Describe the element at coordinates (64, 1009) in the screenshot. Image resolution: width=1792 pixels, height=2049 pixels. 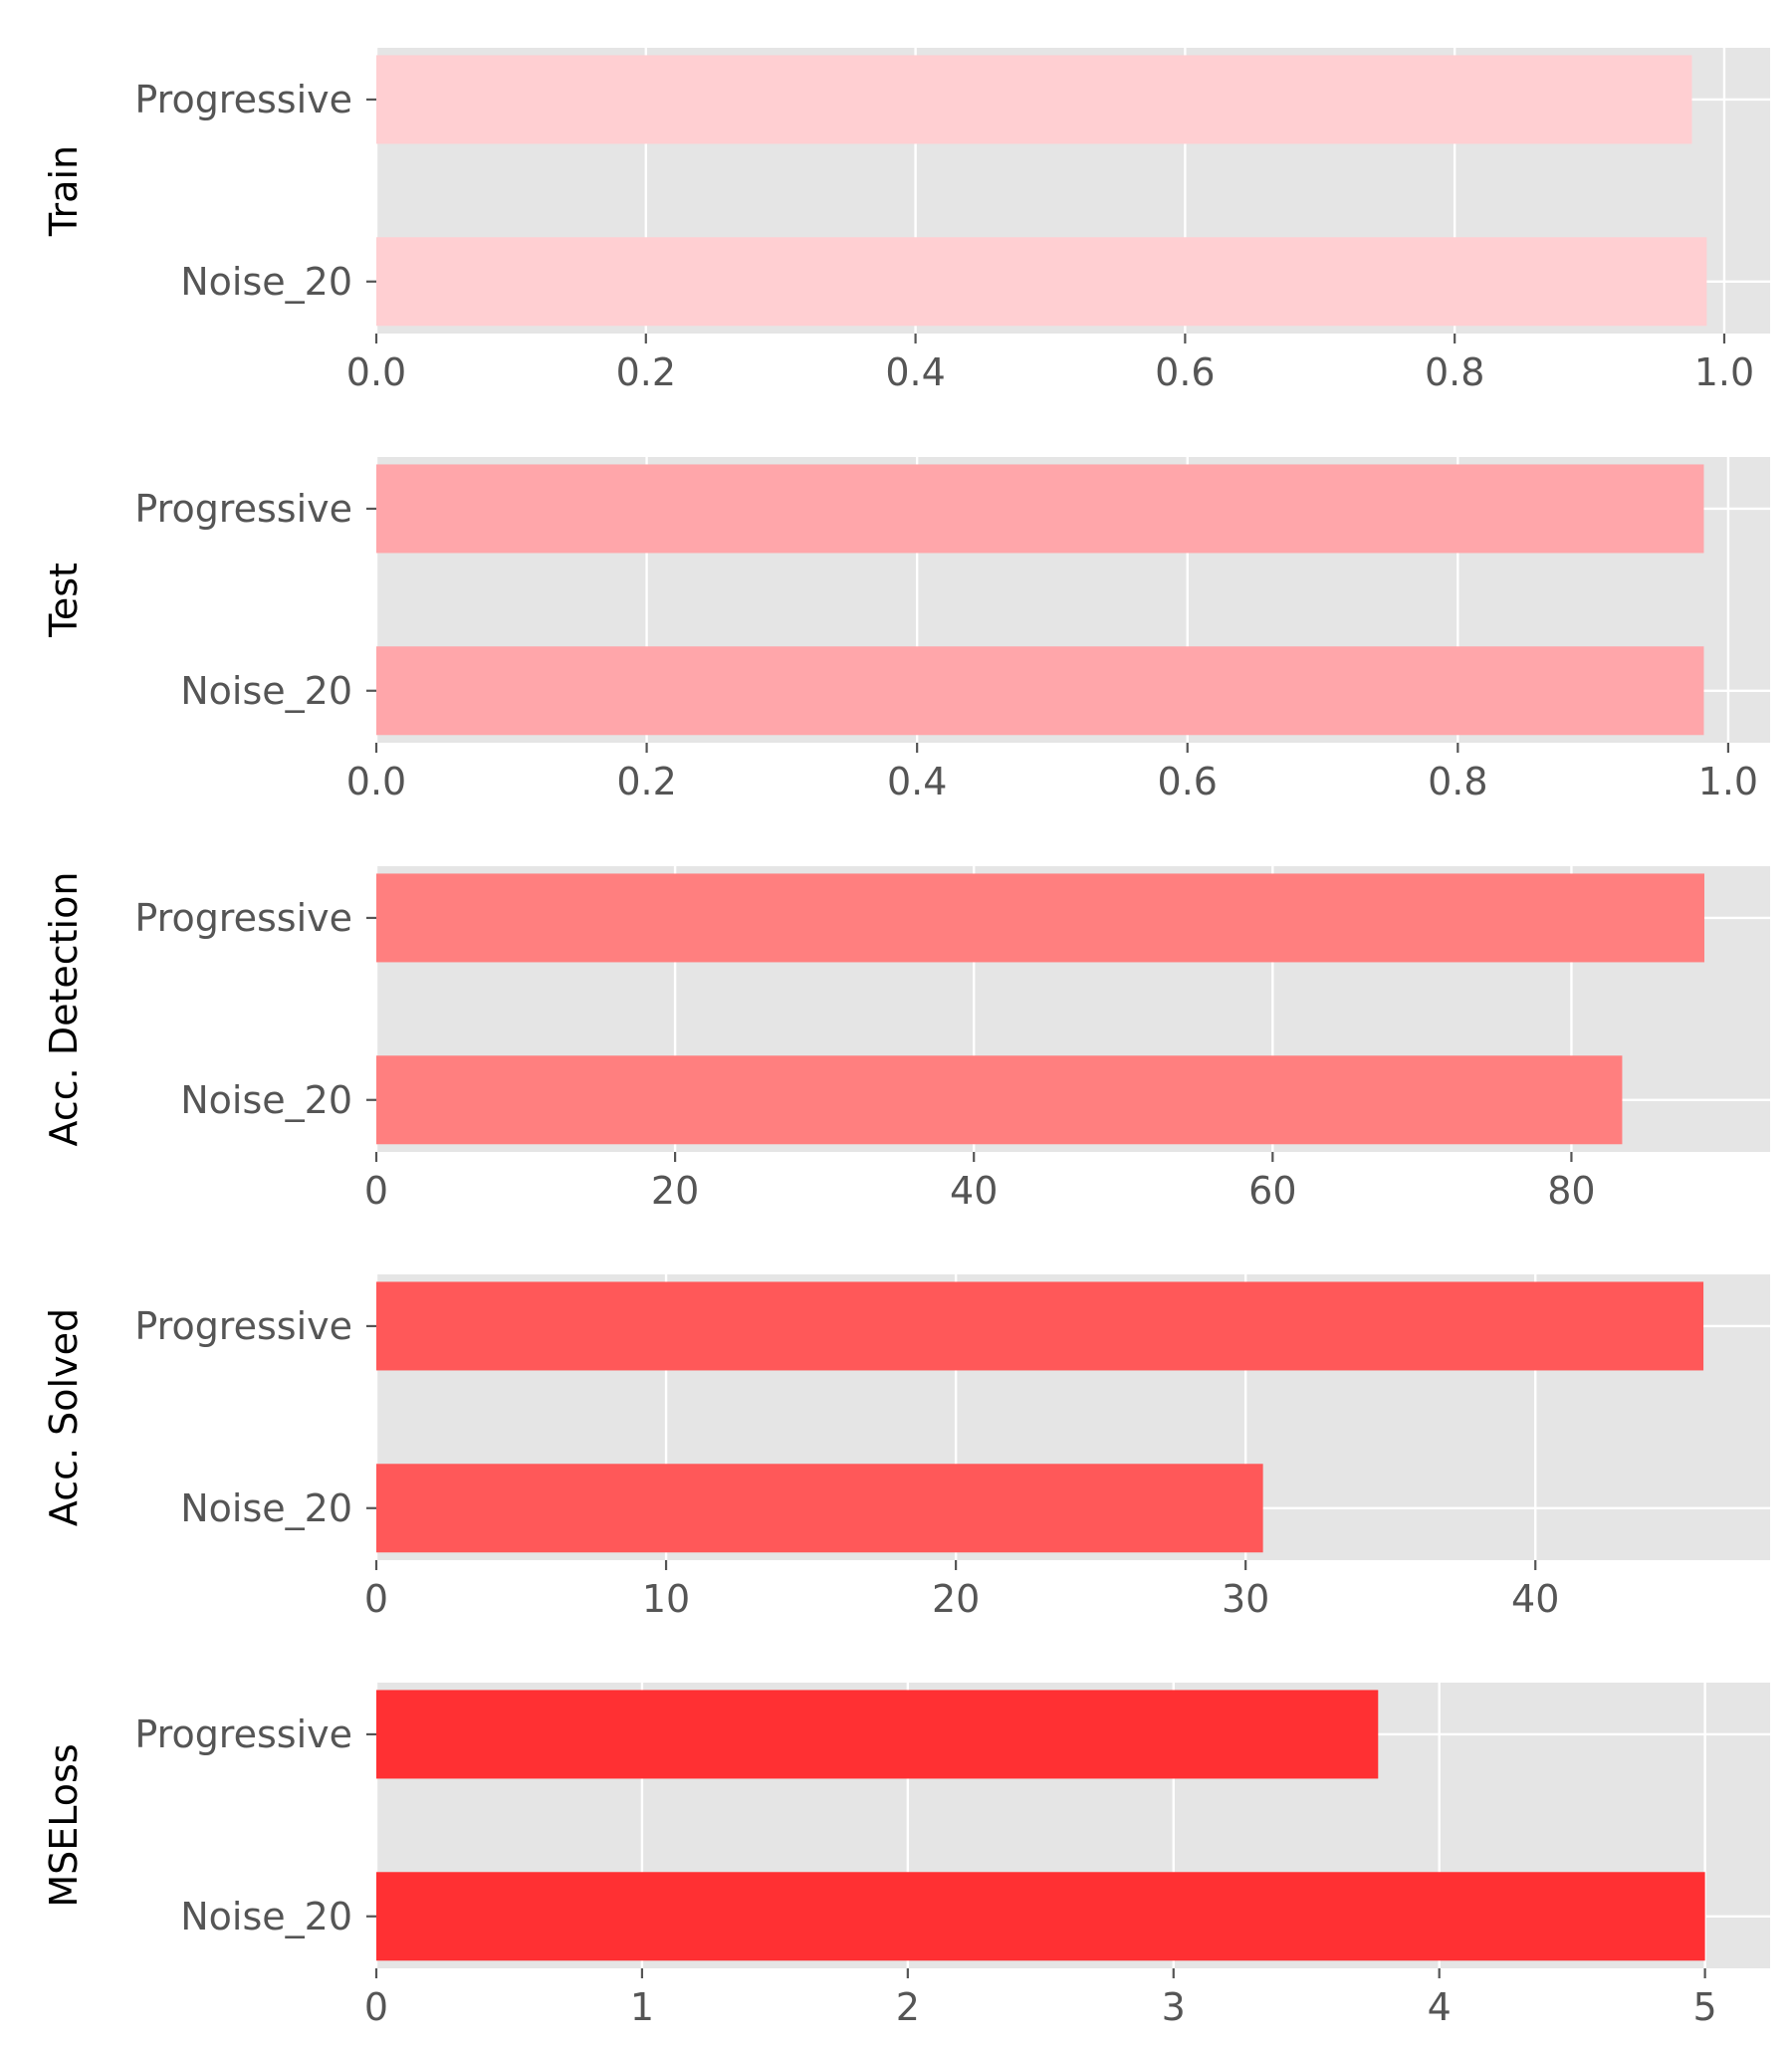
I see `y-axis-label: Acc. Detection` at that location.